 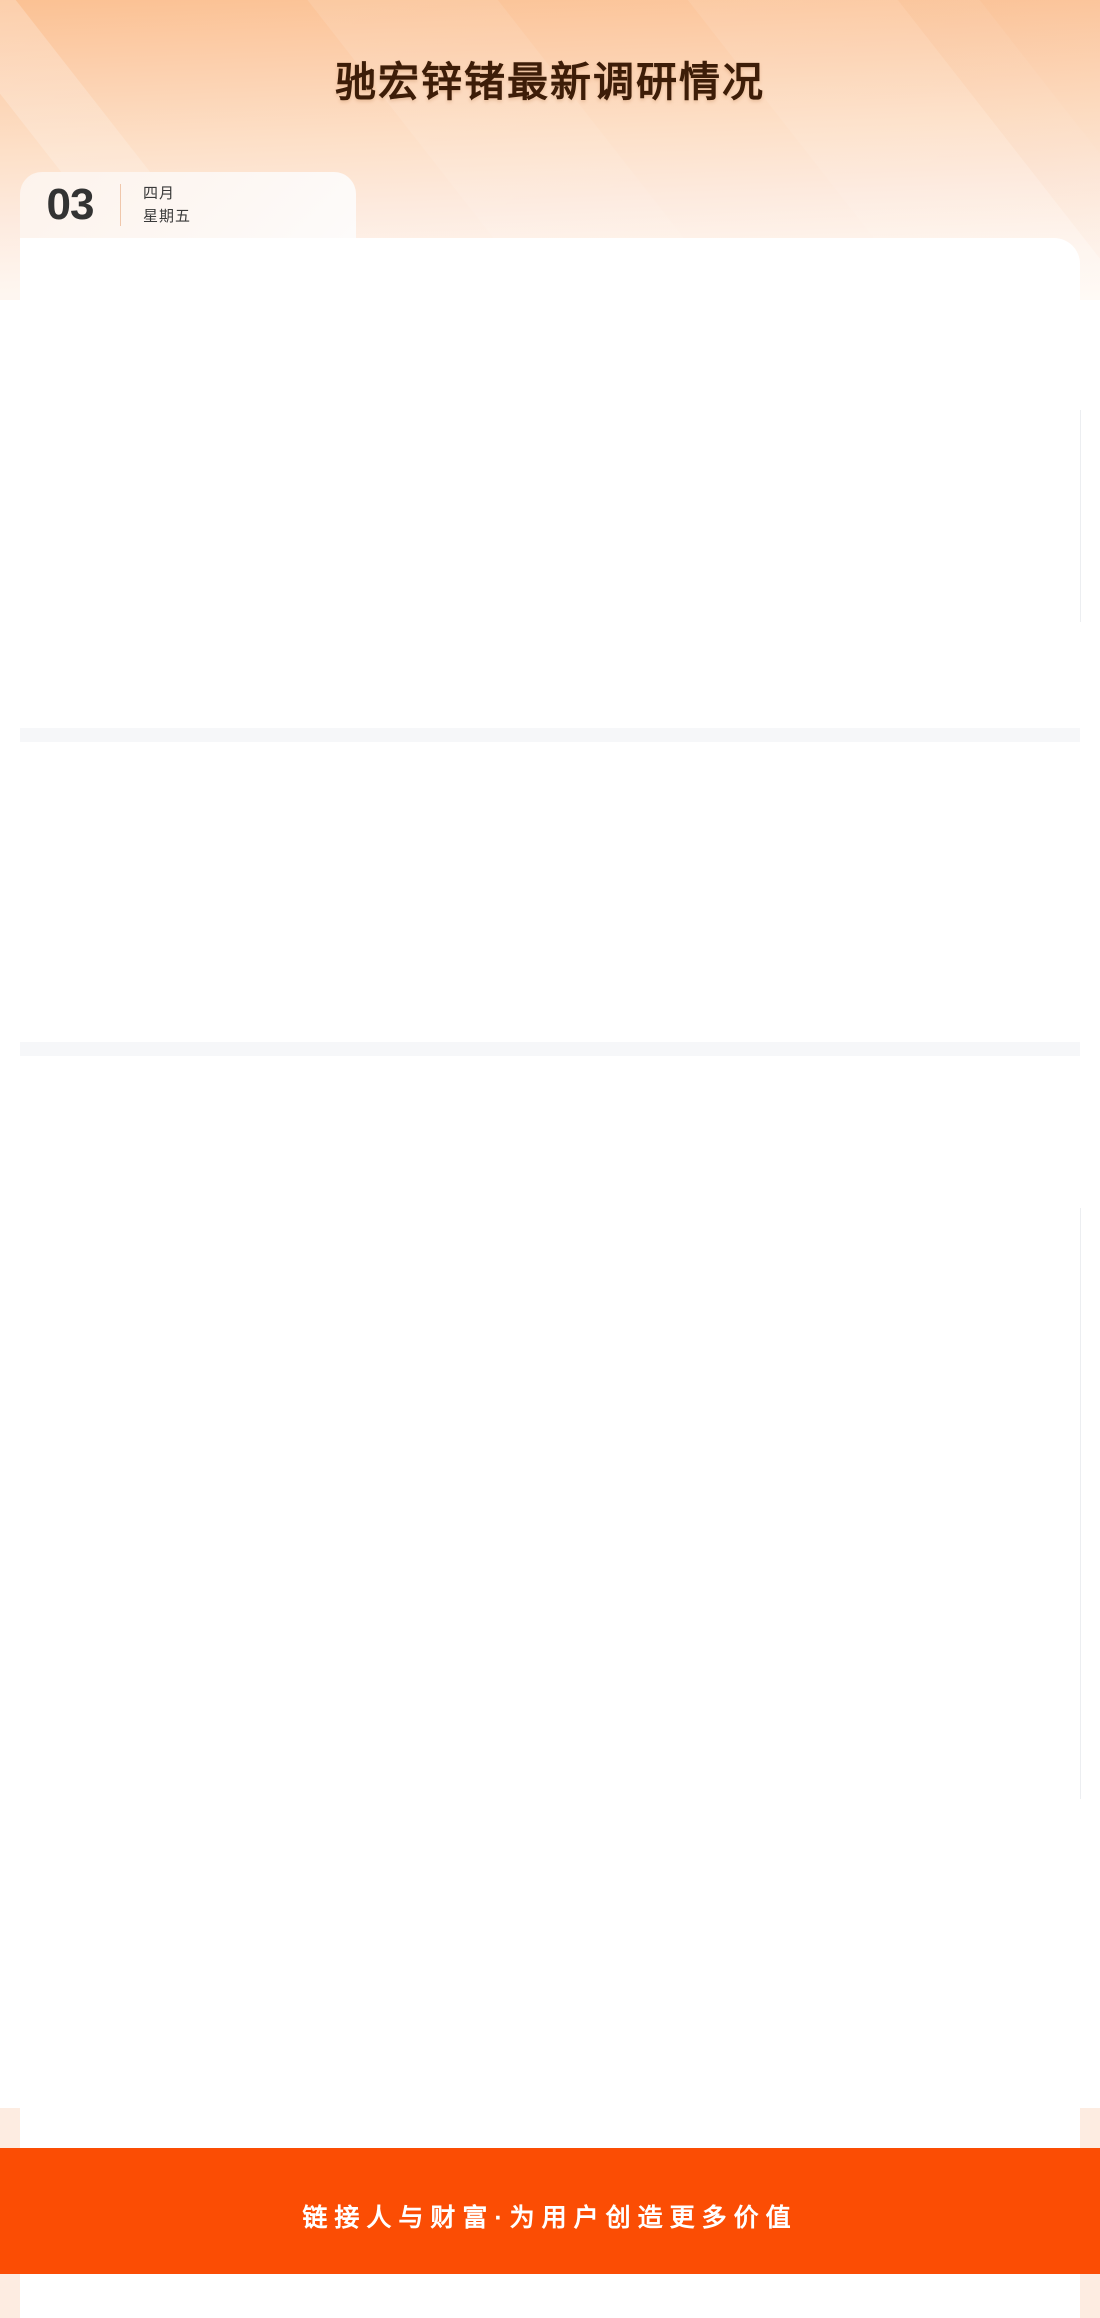 What do you see at coordinates (550, 2218) in the screenshot?
I see `footer-slogan: 链接人与财富·为用户创造更多价值` at bounding box center [550, 2218].